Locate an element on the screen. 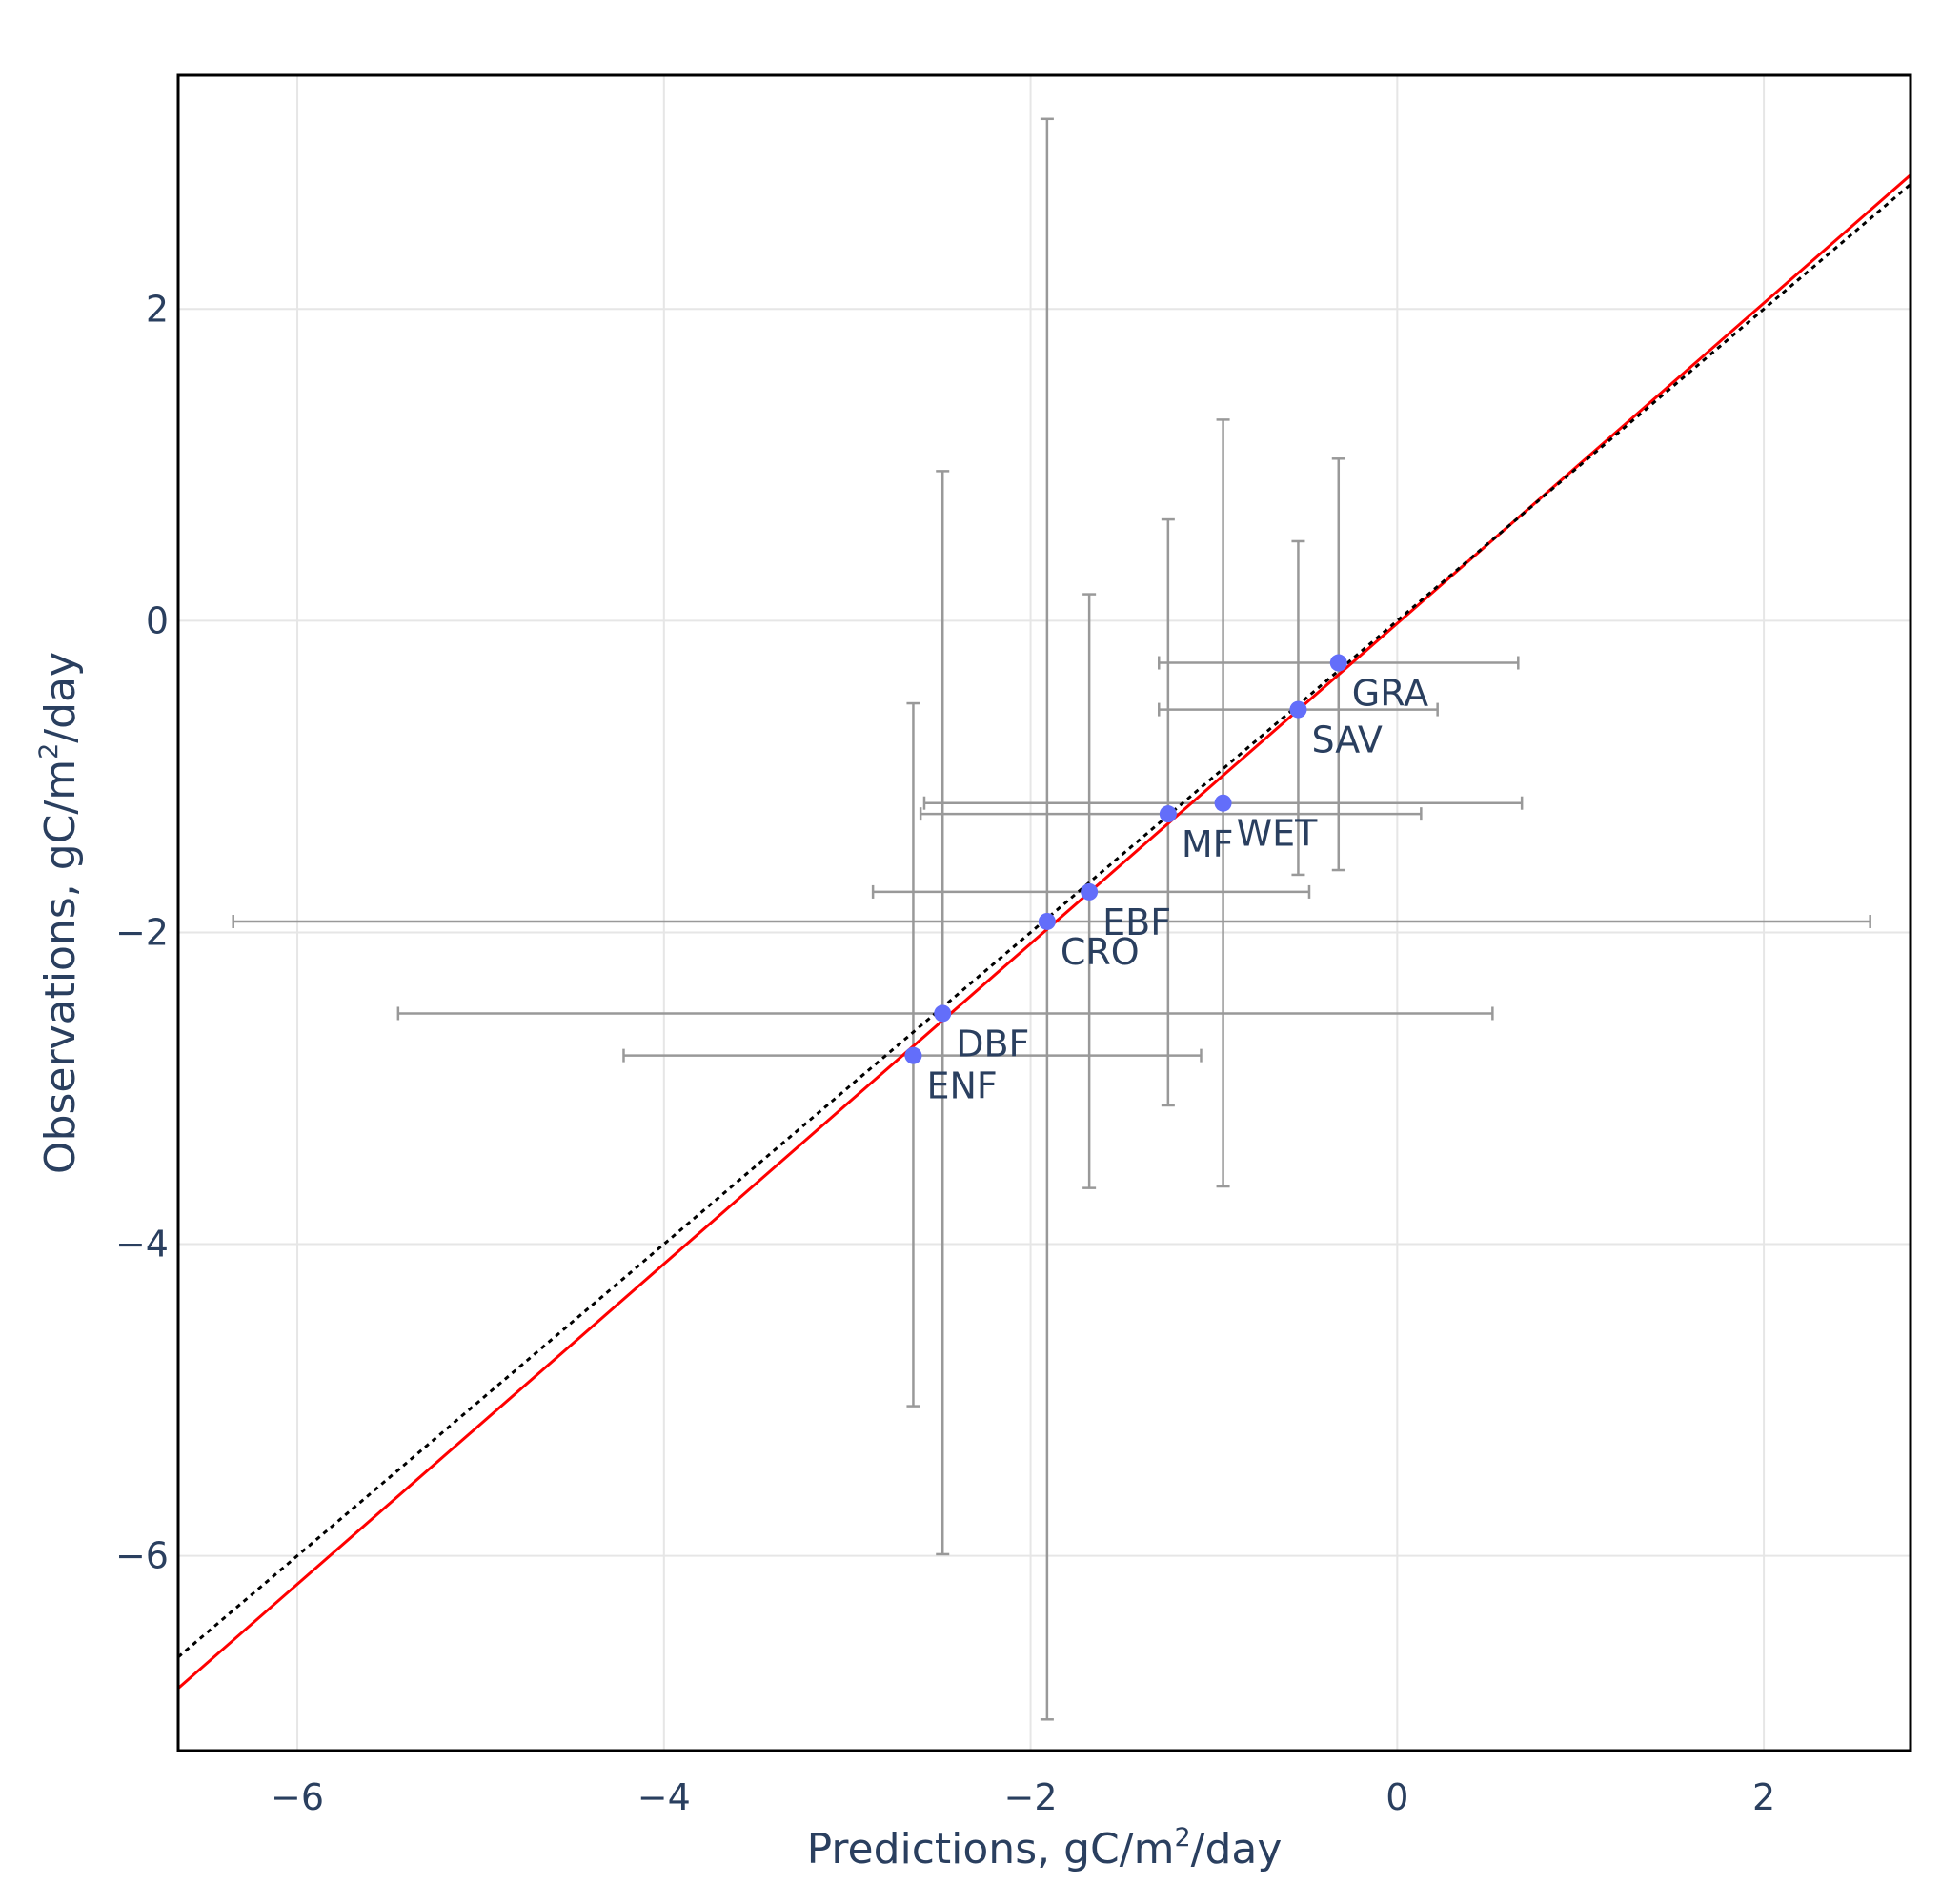 This screenshot has height=1904, width=1941. x-tick-label: −4 is located at coordinates (664, 1797).